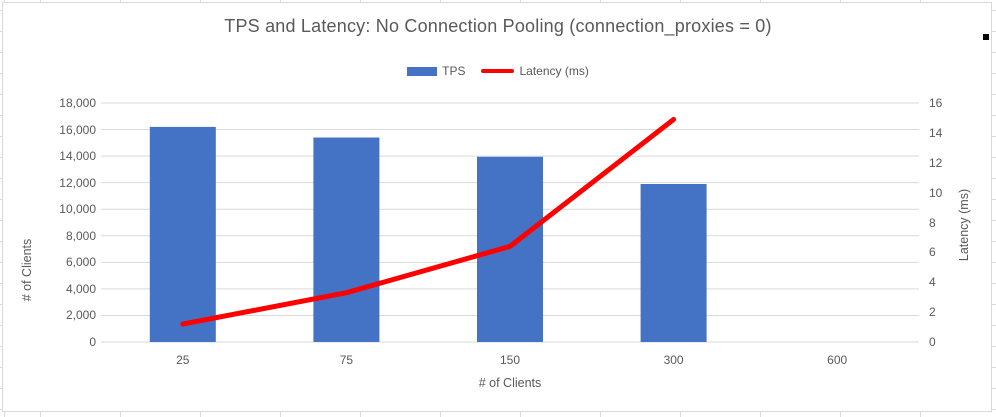  I want to click on y-tick-label-left: 2,000, so click(80, 315).